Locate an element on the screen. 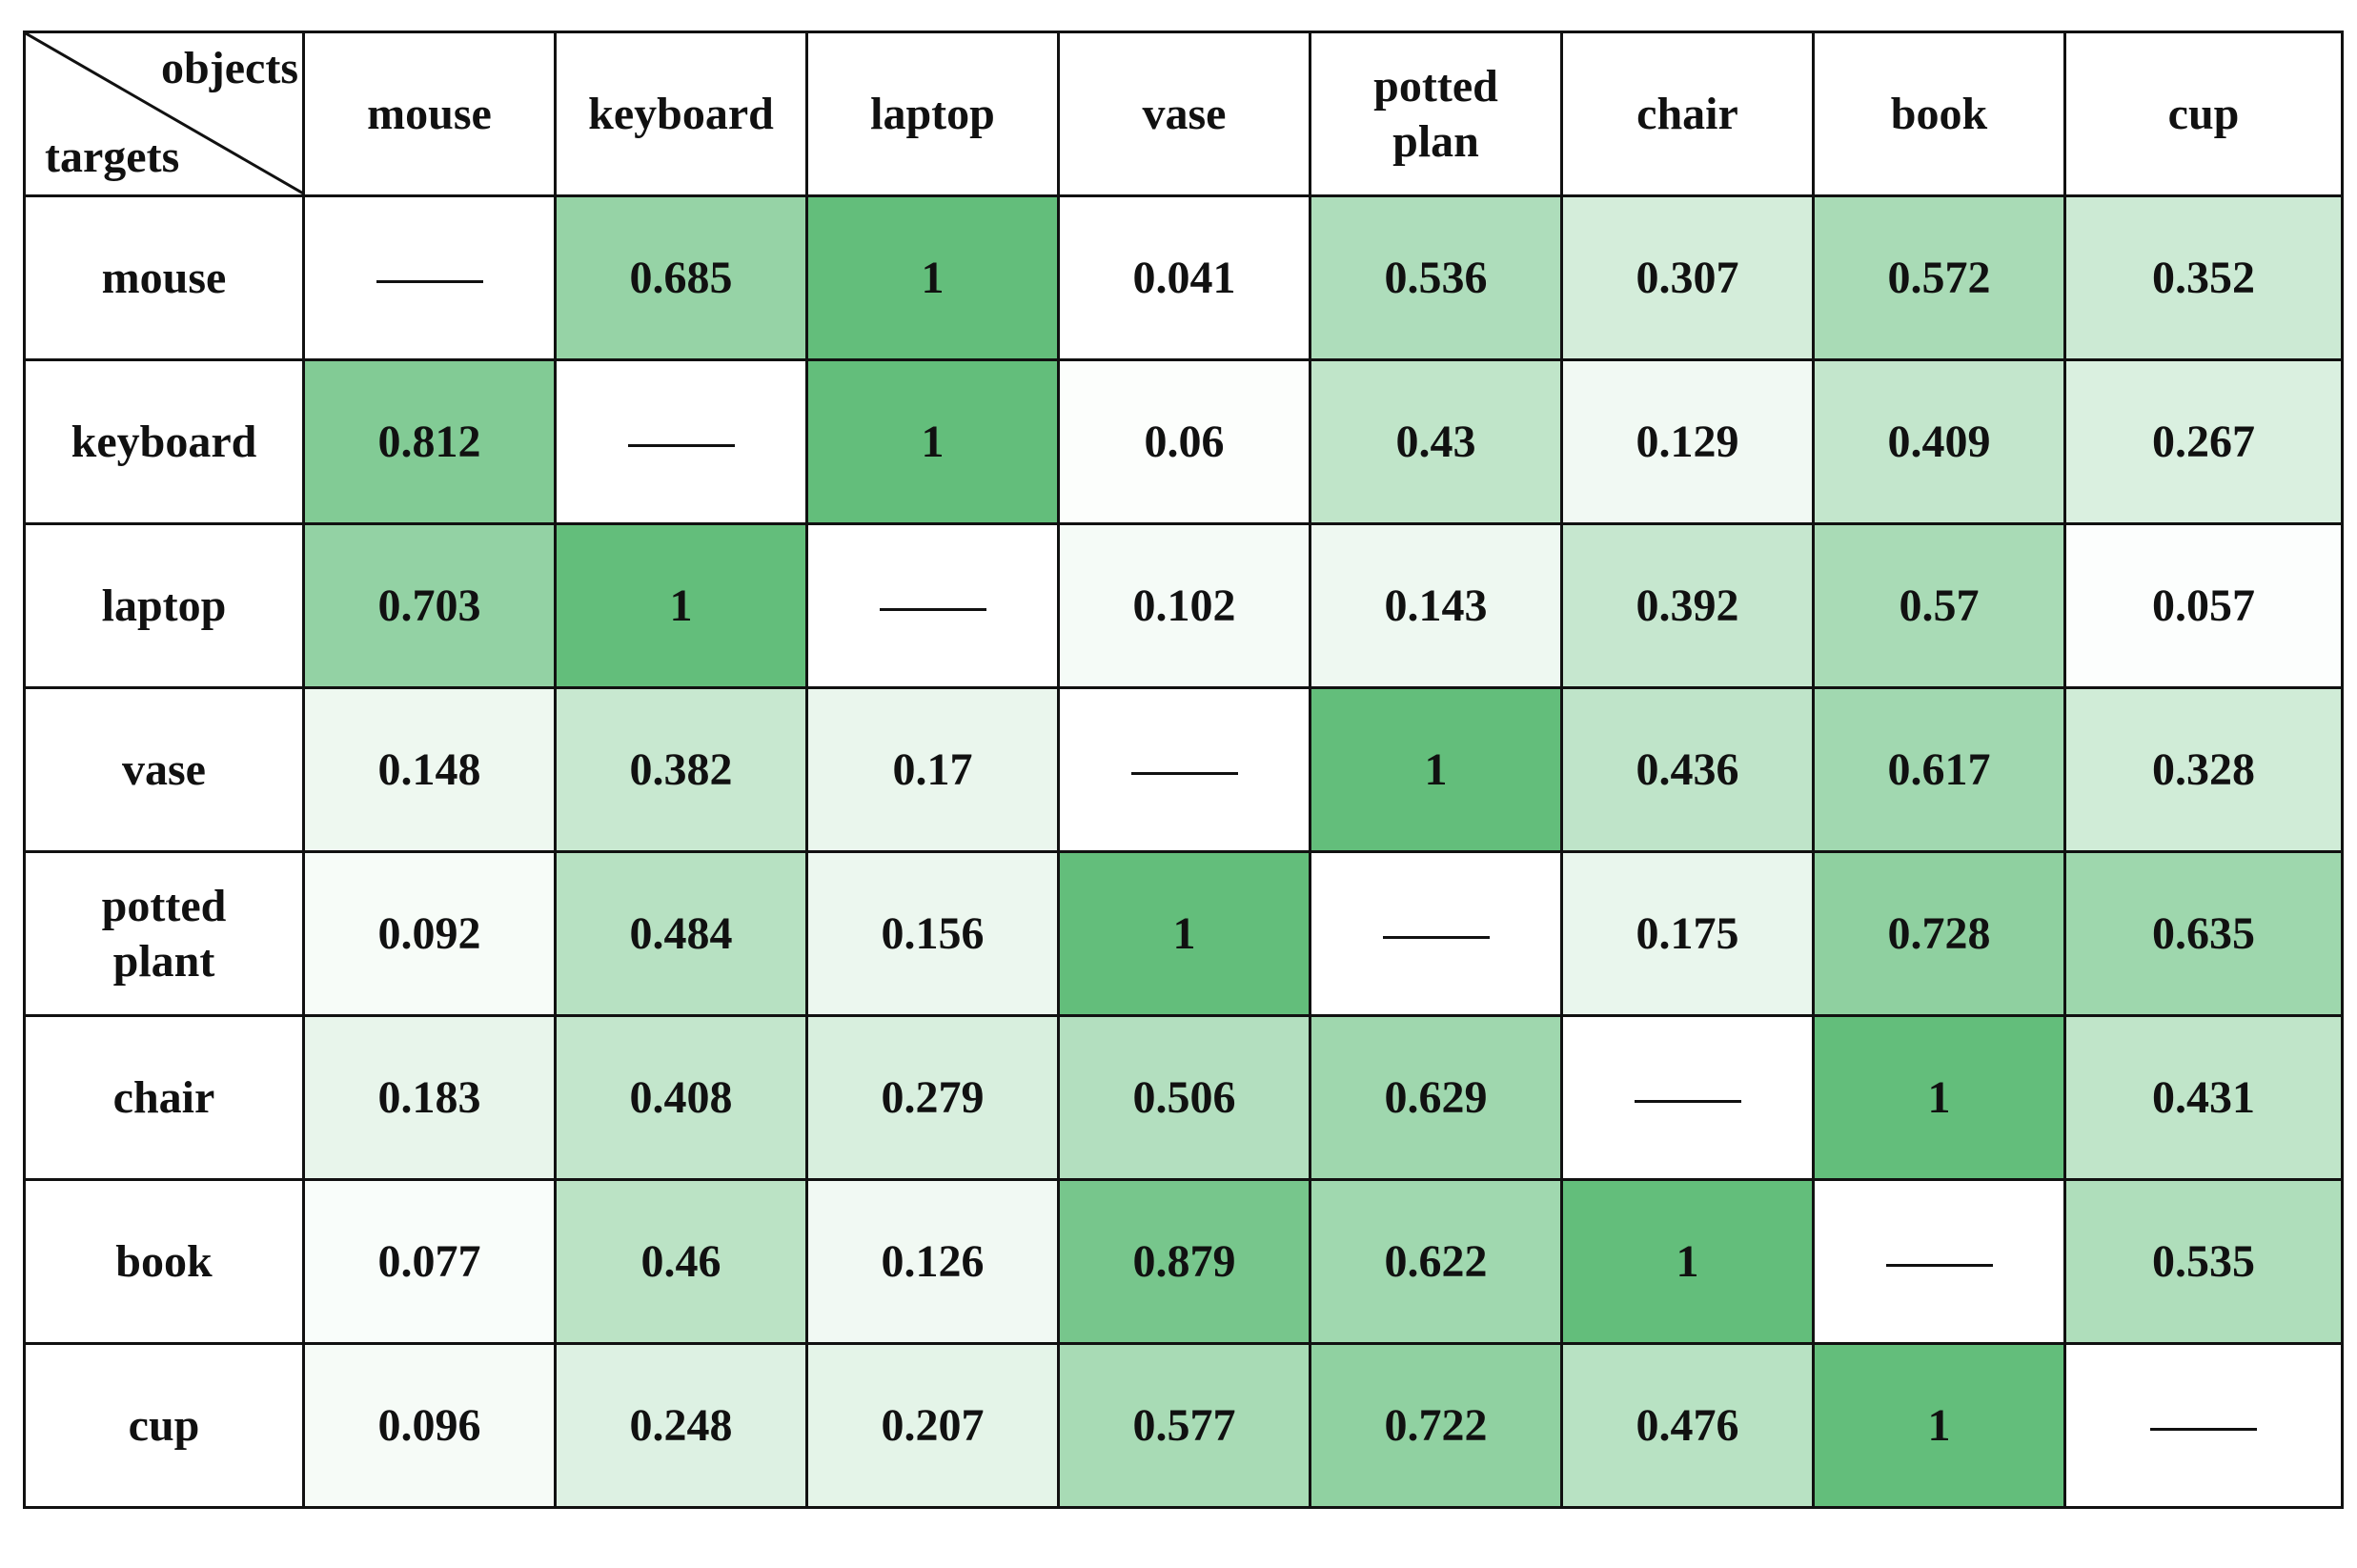 This screenshot has height=1568, width=2357. cell-value: 0.041 is located at coordinates (1184, 277).